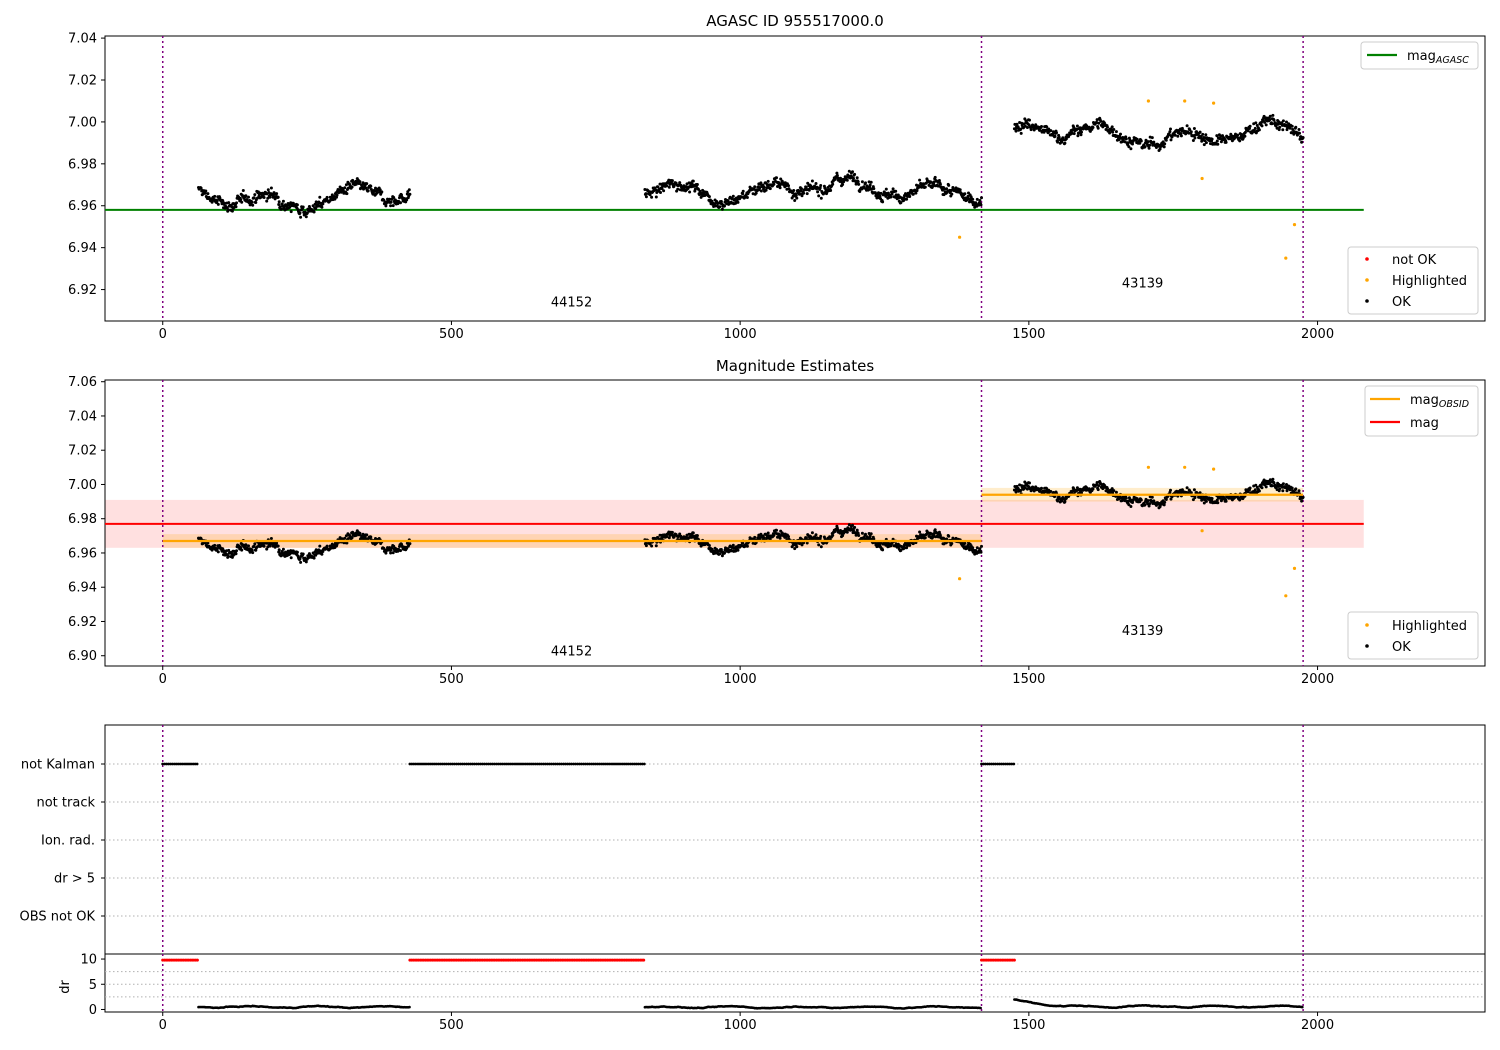  What do you see at coordinates (163, 679) in the screenshot?
I see `mid-xtick-label: 0` at bounding box center [163, 679].